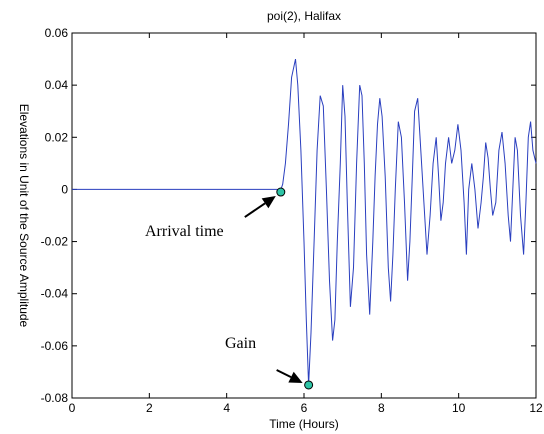 This screenshot has height=434, width=544. I want to click on x-tick-label: 12, so click(536, 408).